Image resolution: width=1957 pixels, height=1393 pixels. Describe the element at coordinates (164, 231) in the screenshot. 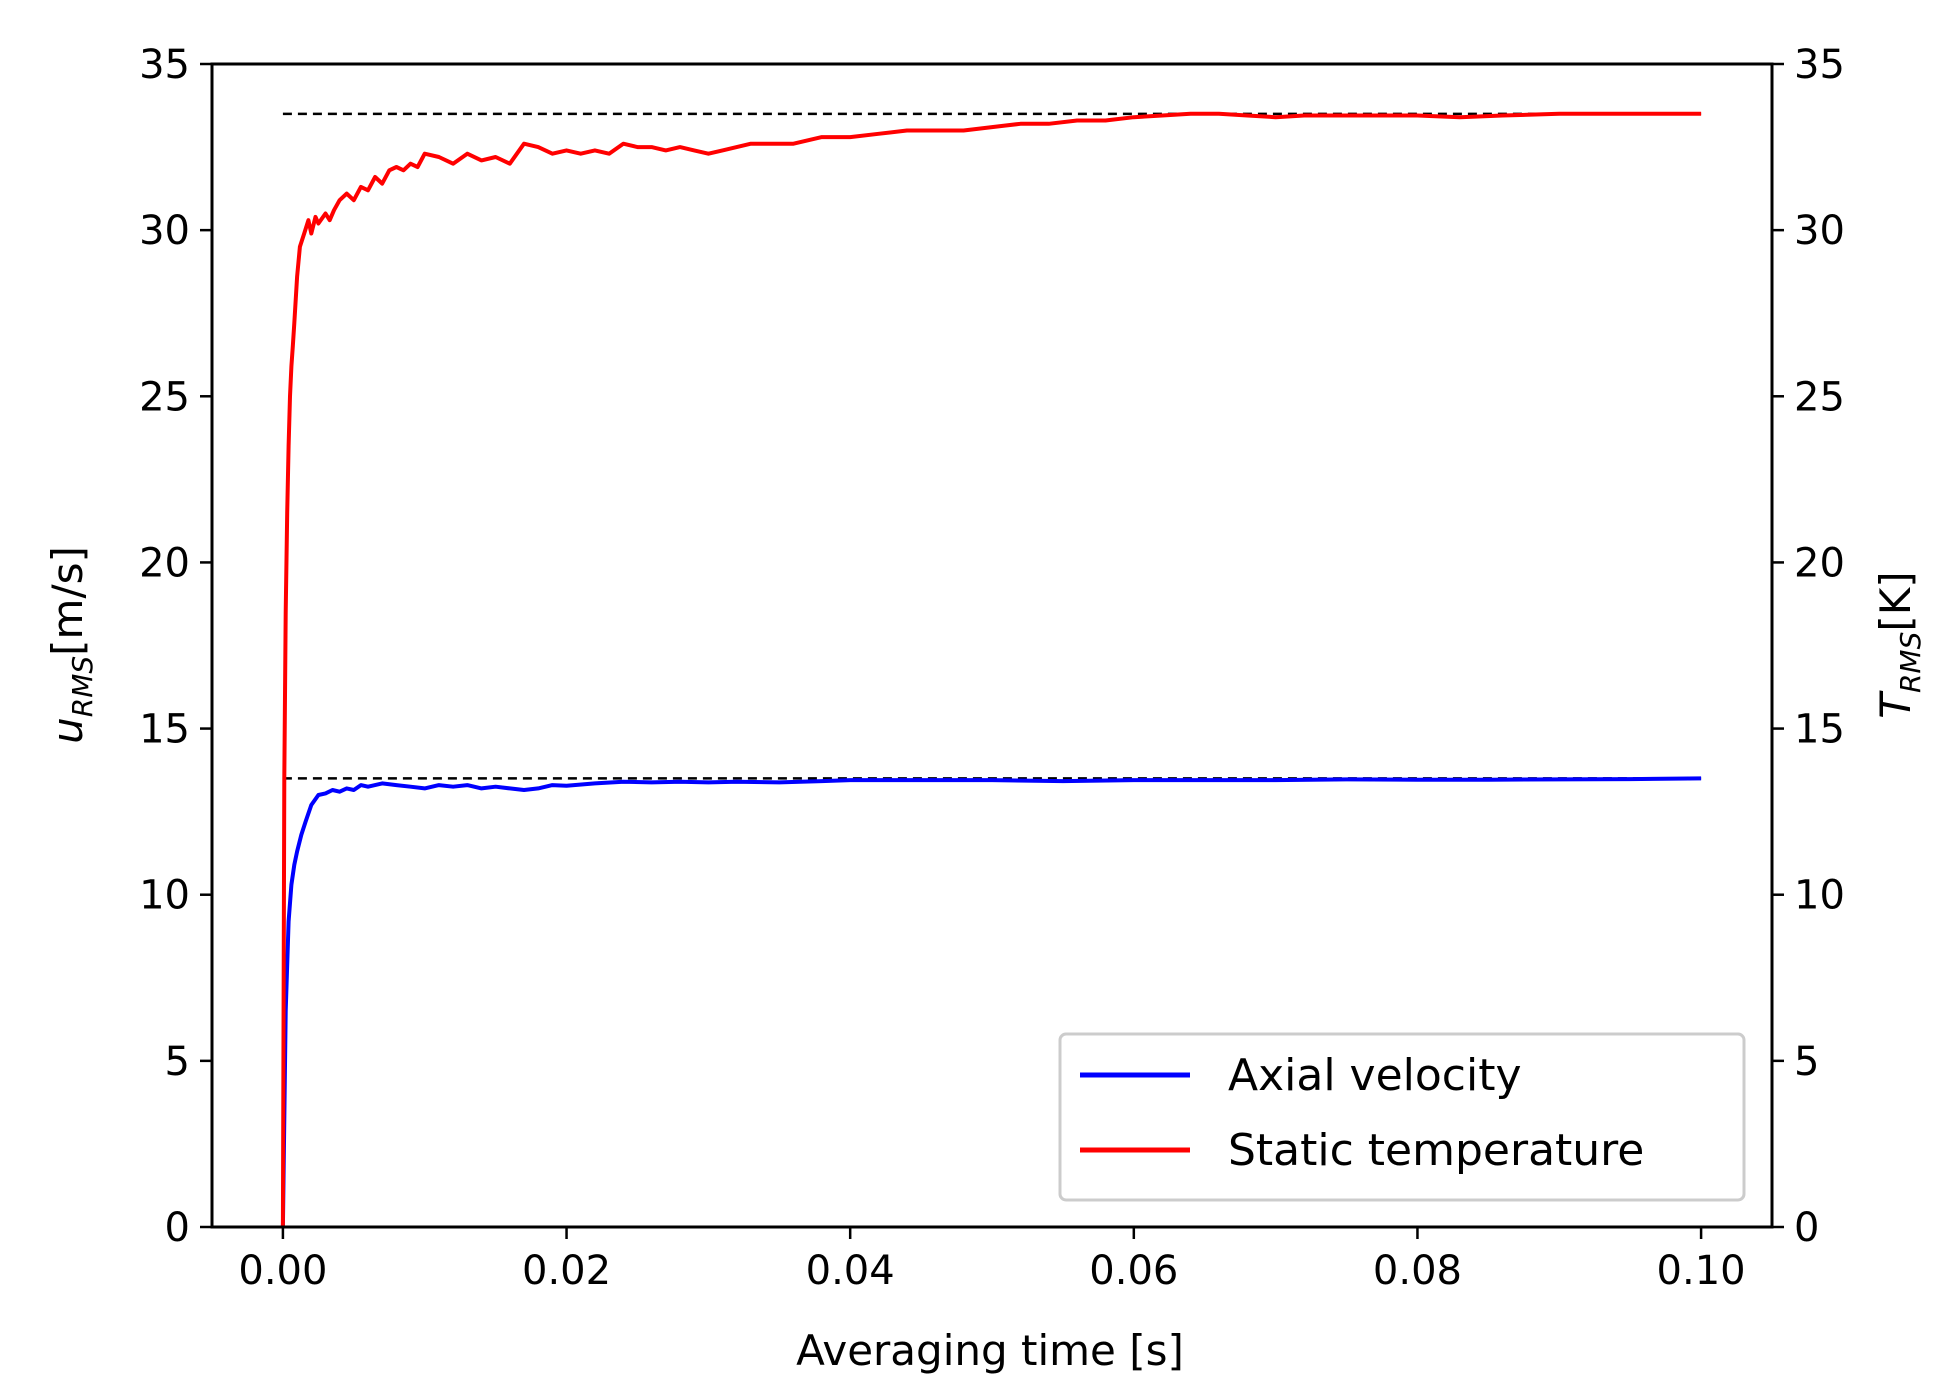

I see `left-y-tick-label: 30` at that location.